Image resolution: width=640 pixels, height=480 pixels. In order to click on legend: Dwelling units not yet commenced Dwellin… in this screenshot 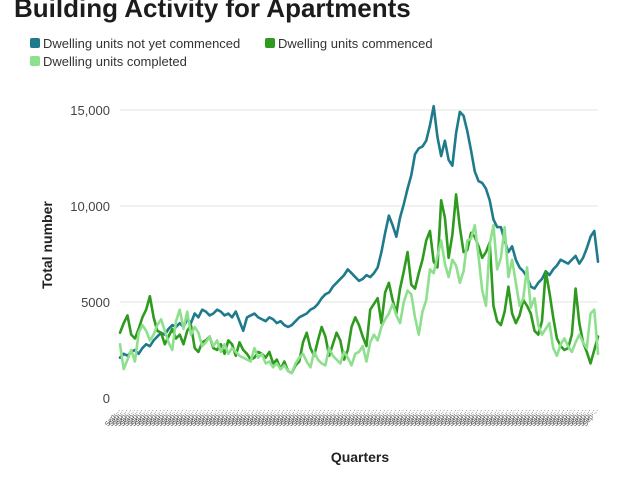, I will do `click(231, 52)`.